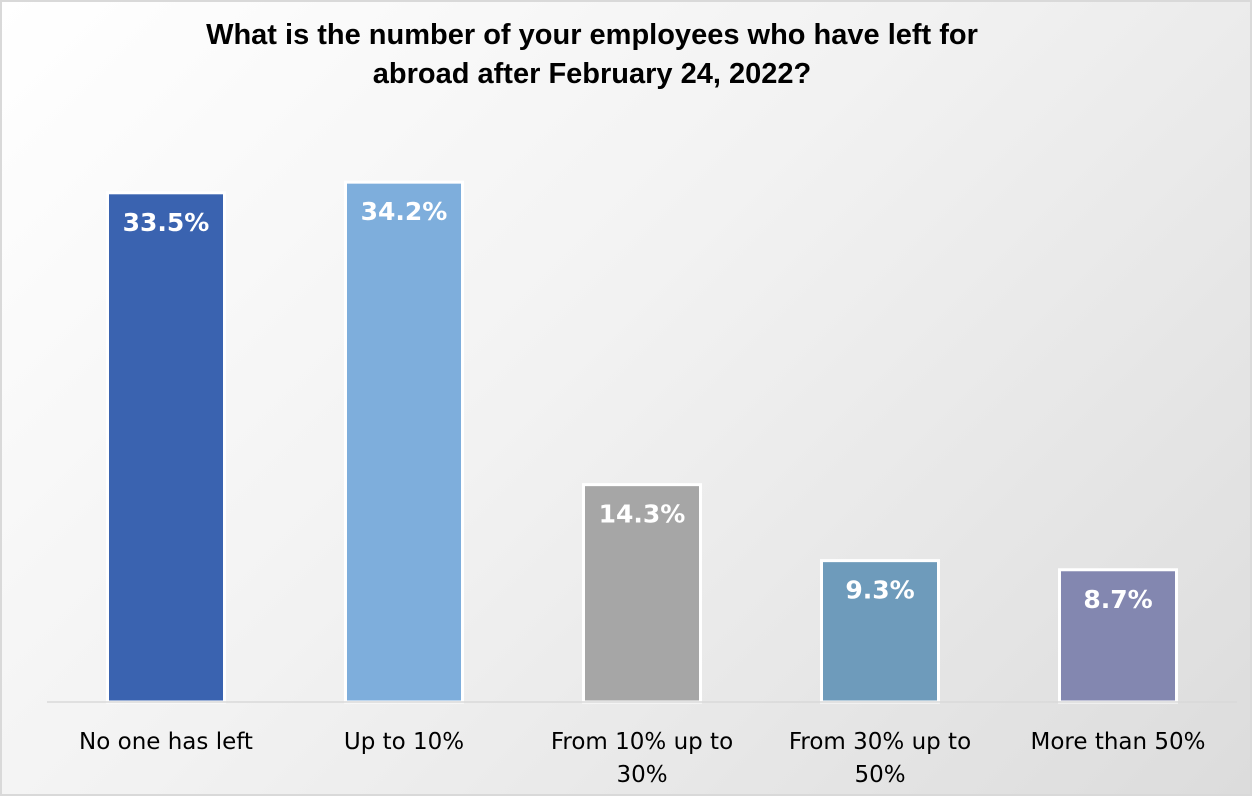 Image resolution: width=1252 pixels, height=796 pixels. I want to click on category-label-1: No one has left, so click(166, 742).